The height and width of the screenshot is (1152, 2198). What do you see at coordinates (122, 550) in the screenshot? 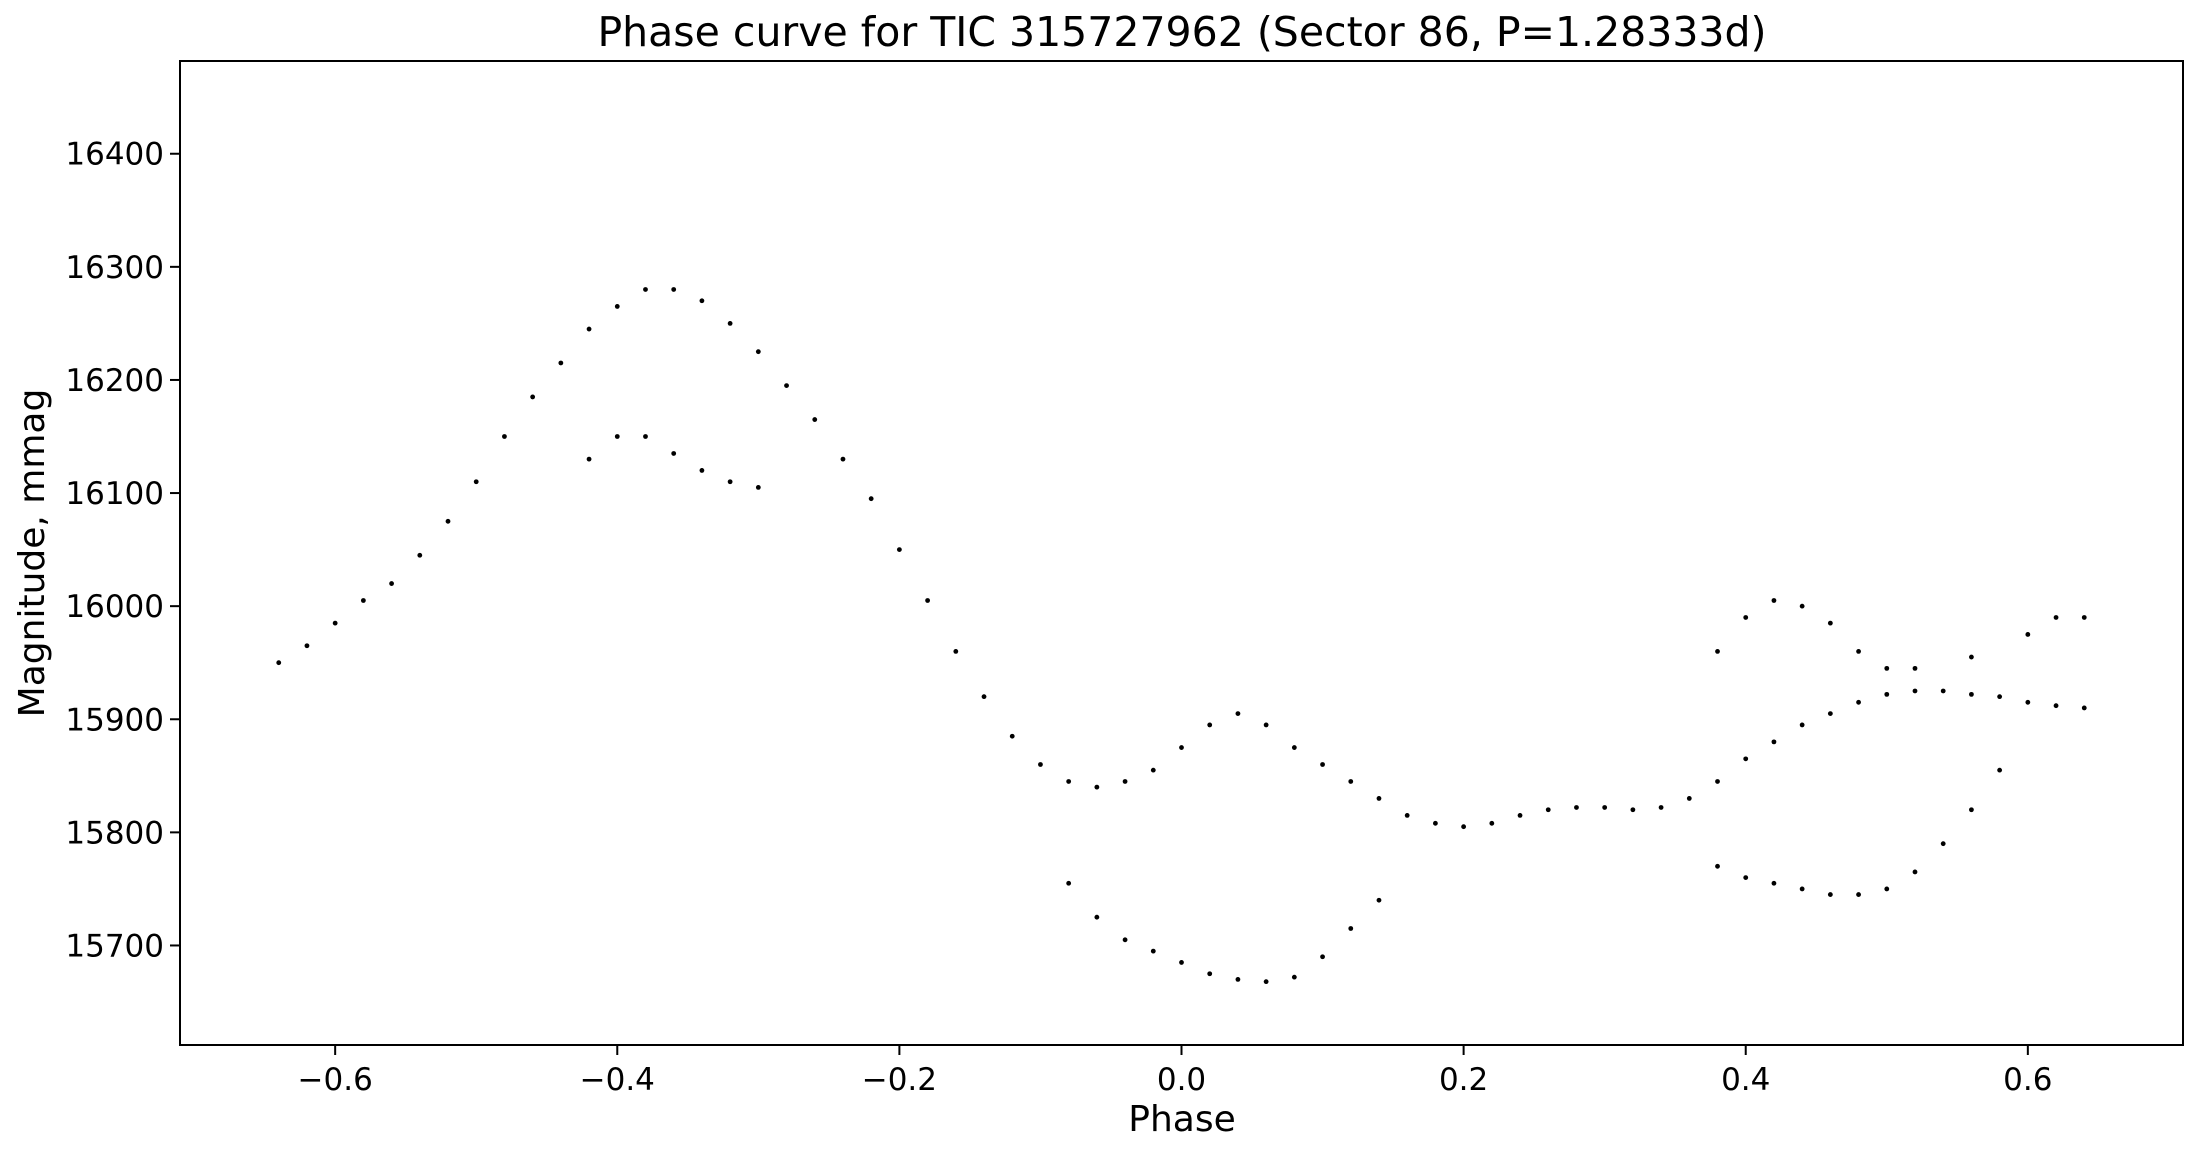
I see `y-axis-ticks: 15700 15800 15900 16000 16100 16200 16300 16400` at bounding box center [122, 550].